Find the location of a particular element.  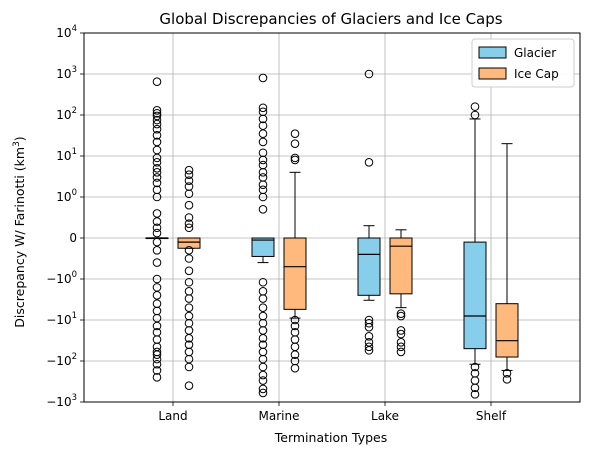

y-tick-label: 10⁰ is located at coordinates (66, 196).